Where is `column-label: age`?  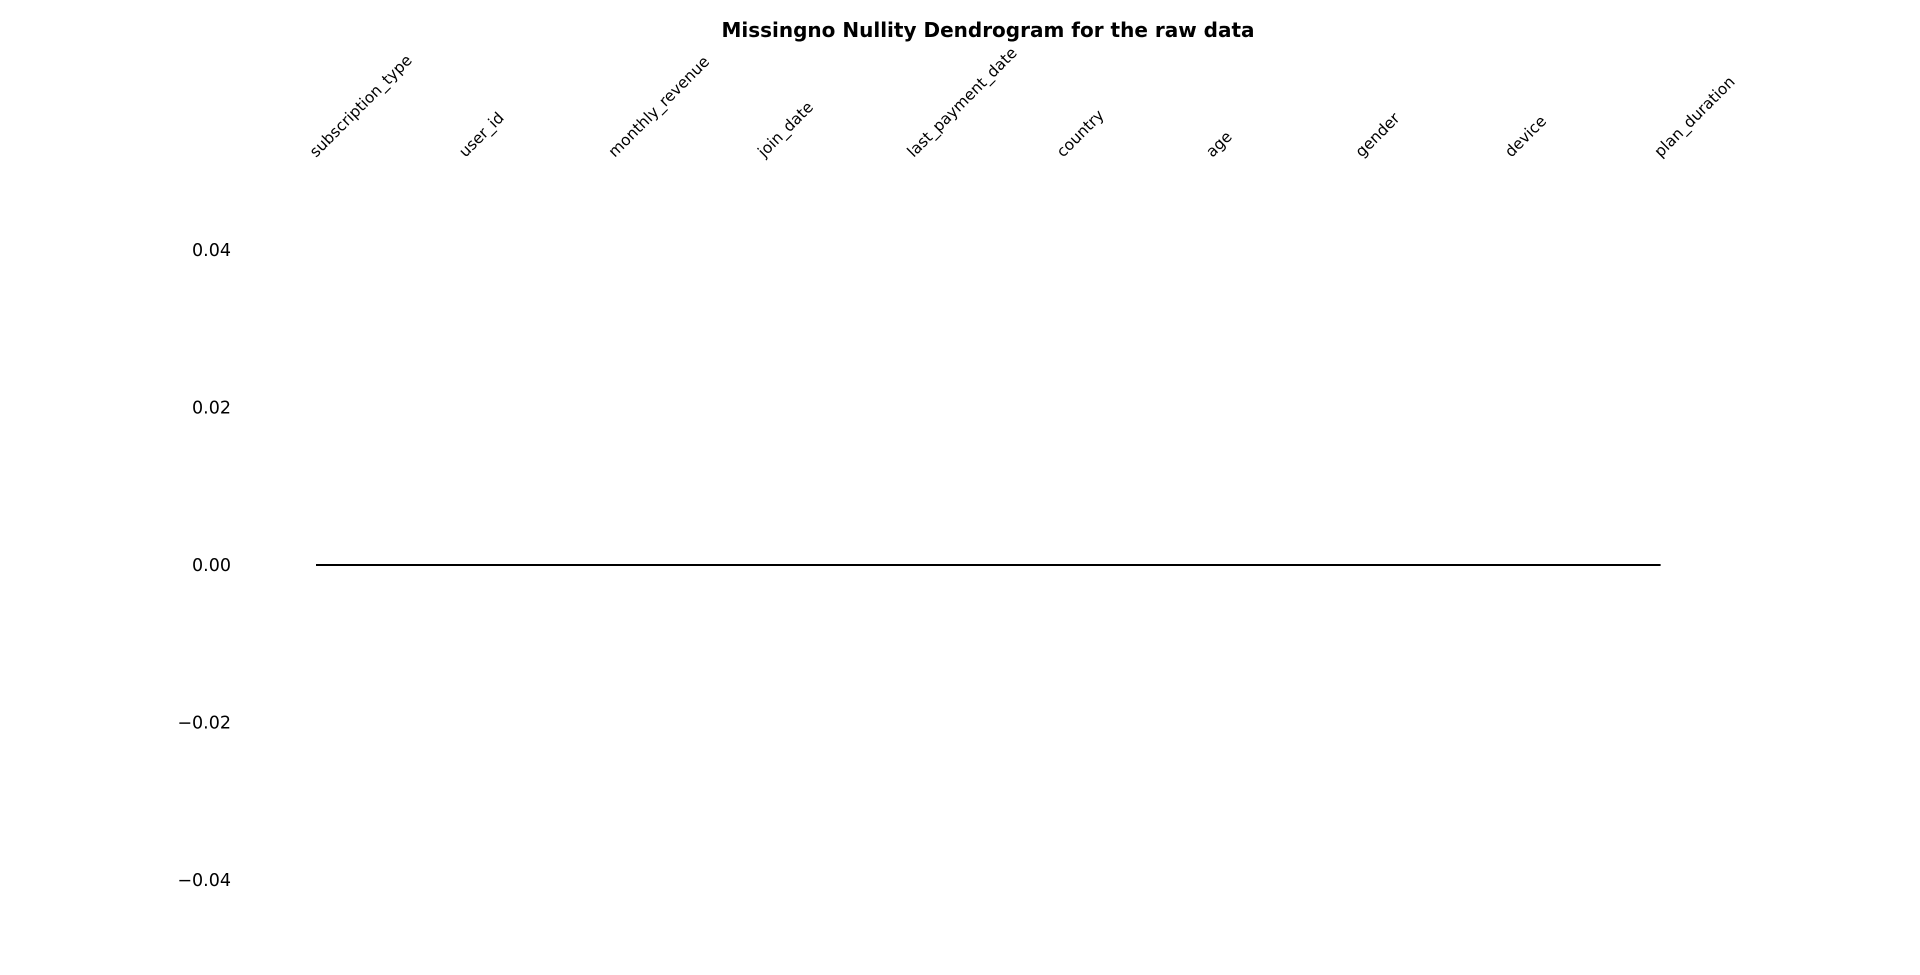 column-label: age is located at coordinates (1219, 144).